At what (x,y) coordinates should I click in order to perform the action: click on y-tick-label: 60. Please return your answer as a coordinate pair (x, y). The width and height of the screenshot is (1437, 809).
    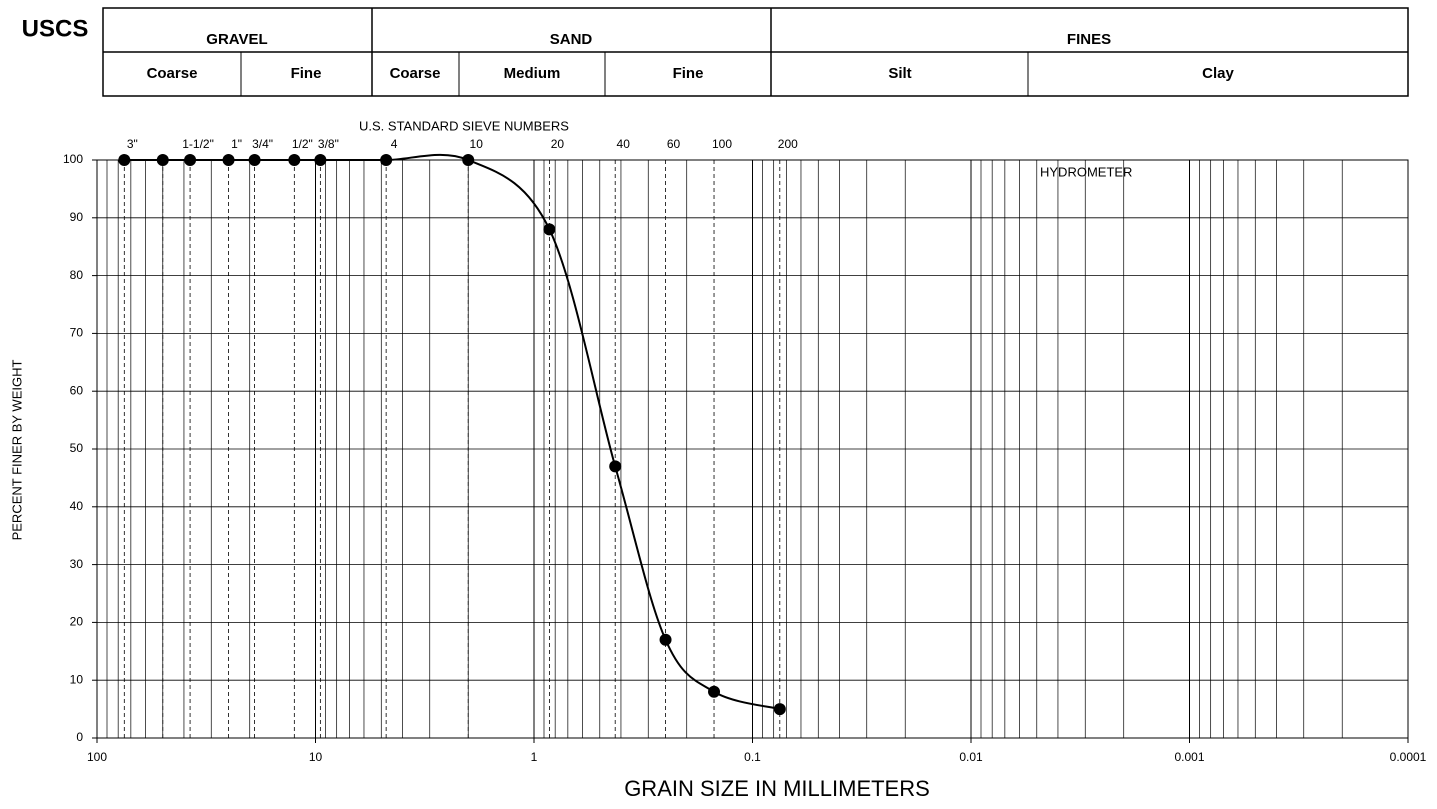
    Looking at the image, I should click on (77, 390).